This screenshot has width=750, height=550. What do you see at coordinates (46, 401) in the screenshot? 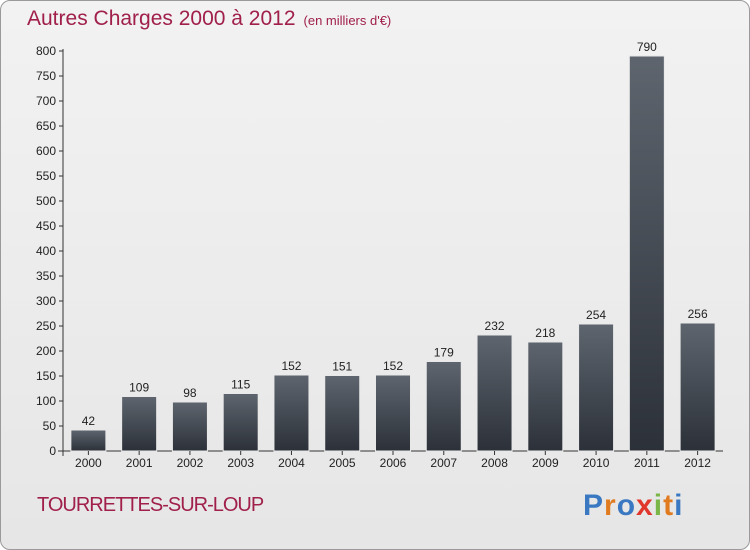
I see `y-tick-label: 100` at bounding box center [46, 401].